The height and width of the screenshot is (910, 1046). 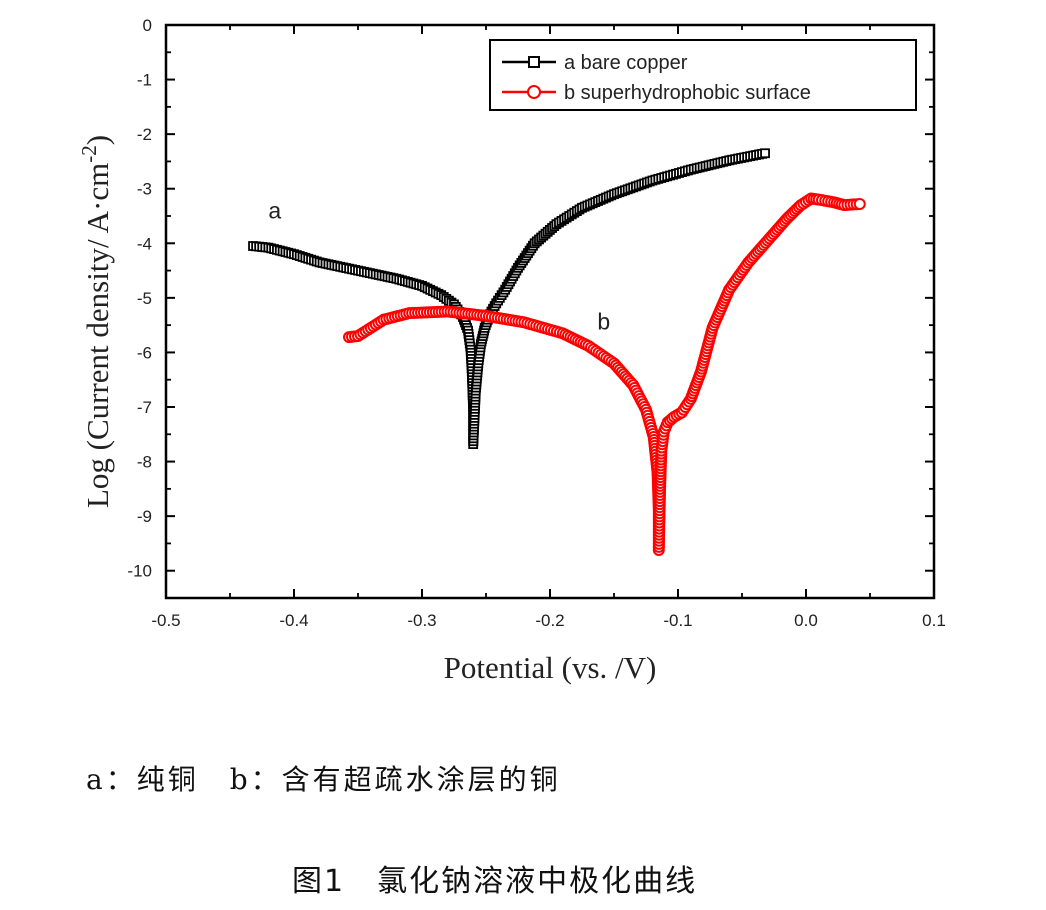 I want to click on y-tick-label: -1, so click(x=144, y=80).